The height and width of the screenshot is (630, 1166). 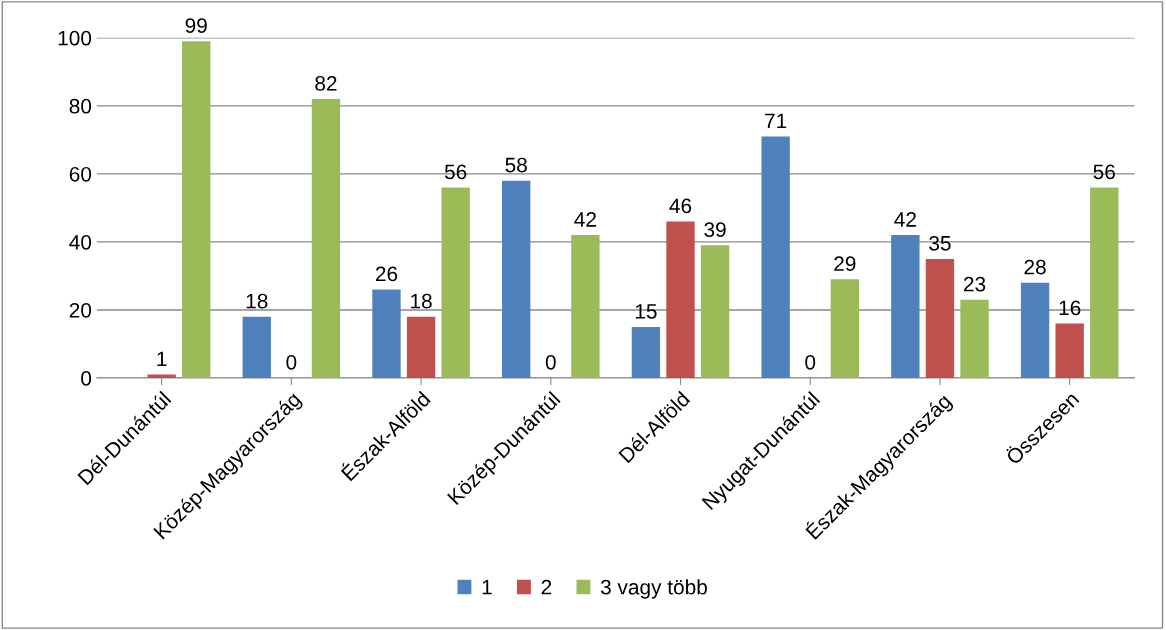 I want to click on y-tick-label: 20, so click(x=80, y=310).